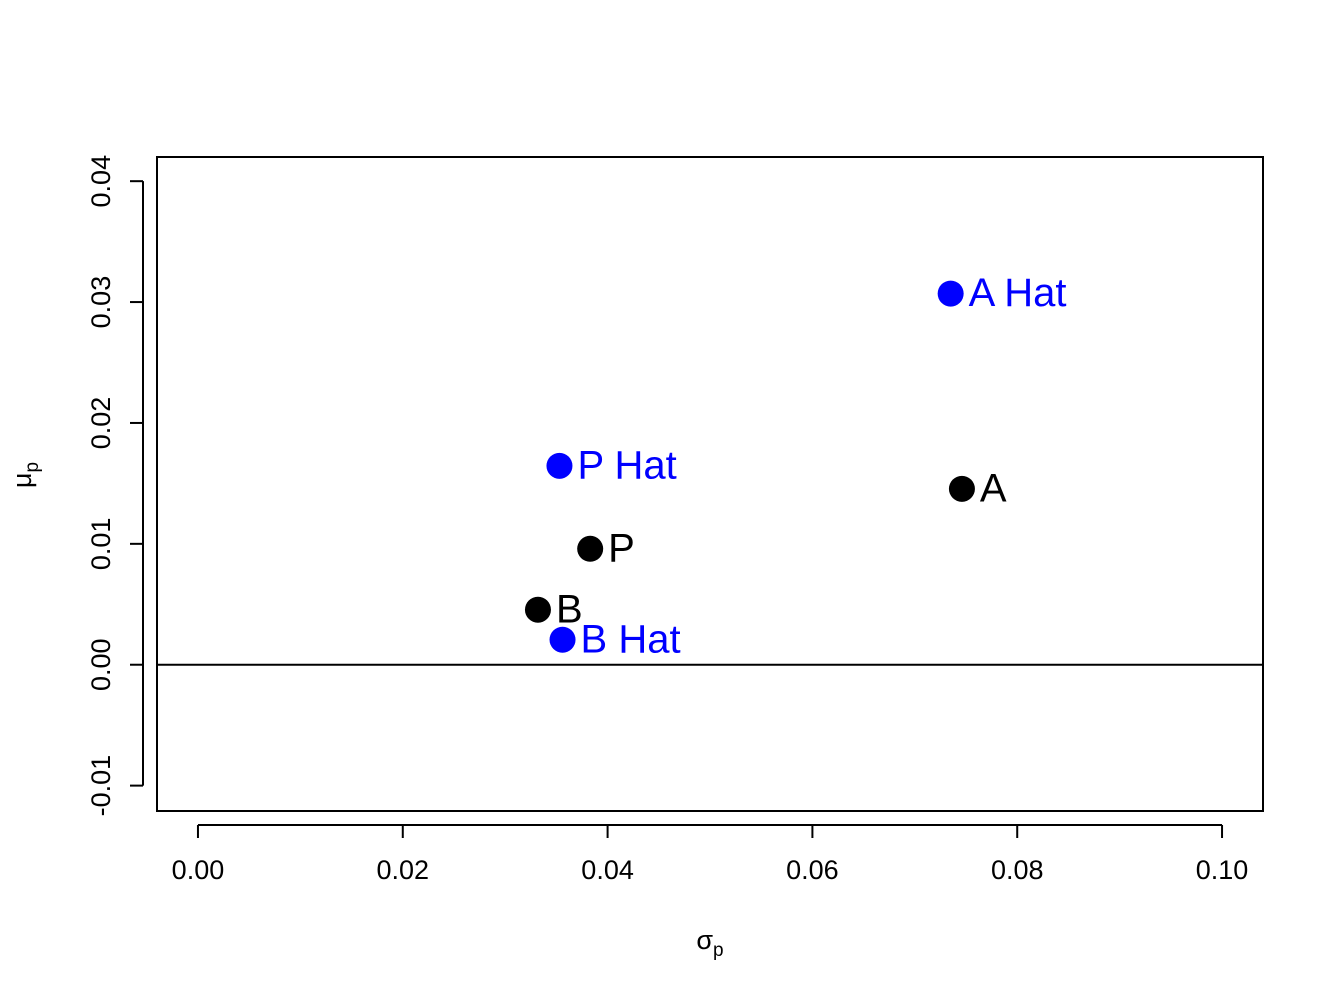 The height and width of the screenshot is (1008, 1344). What do you see at coordinates (402, 870) in the screenshot?
I see `x-tick-label: 0.02` at bounding box center [402, 870].